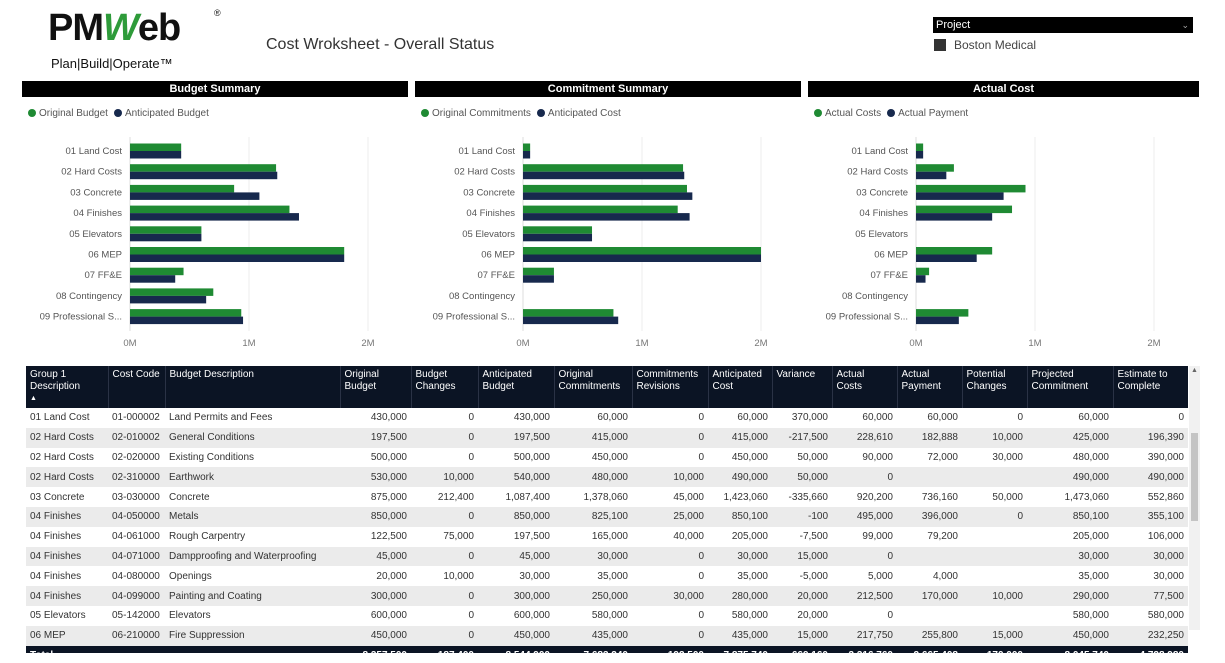  What do you see at coordinates (593, 387) in the screenshot?
I see `column-header: Original Commitments` at bounding box center [593, 387].